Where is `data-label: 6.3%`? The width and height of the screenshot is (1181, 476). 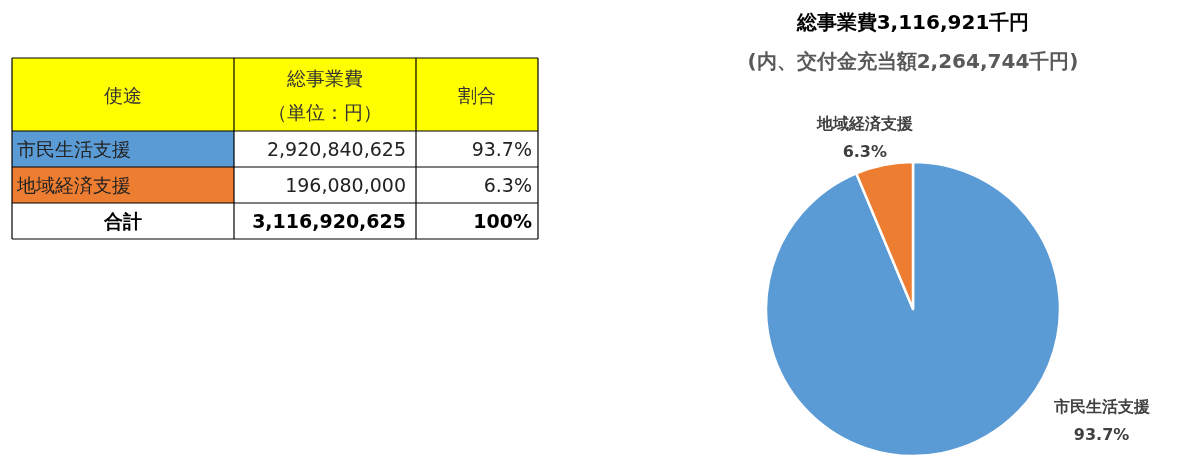
data-label: 6.3% is located at coordinates (865, 151).